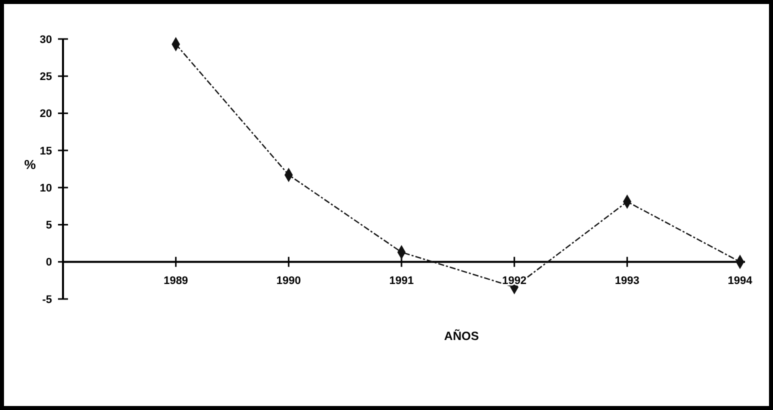 The image size is (773, 410). Describe the element at coordinates (47, 300) in the screenshot. I see `y-tick-label: -5` at that location.